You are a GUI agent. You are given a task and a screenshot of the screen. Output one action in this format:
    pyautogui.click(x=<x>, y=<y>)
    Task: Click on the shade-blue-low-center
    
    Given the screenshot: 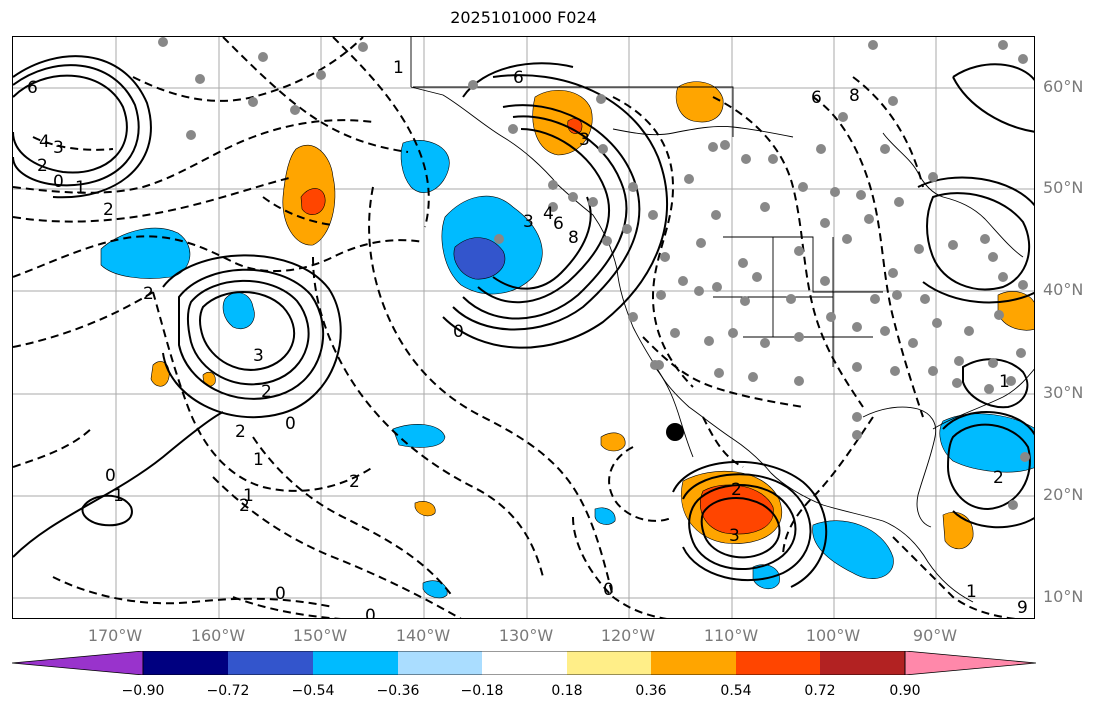 What is the action you would take?
    pyautogui.click(x=238, y=310)
    